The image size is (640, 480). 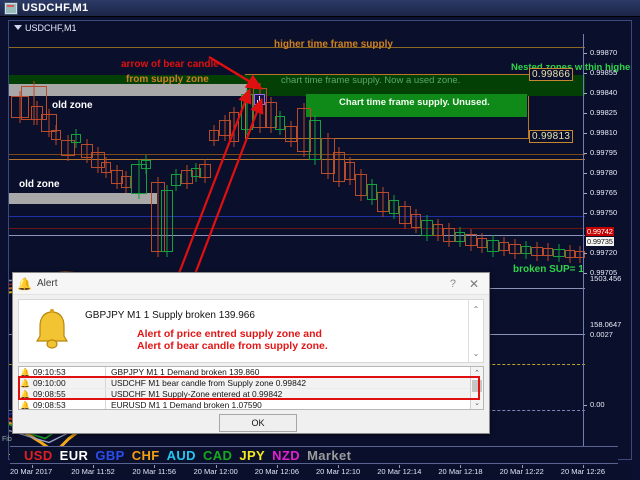 I want to click on alert-row-time: 09:08:53, so click(x=49, y=405).